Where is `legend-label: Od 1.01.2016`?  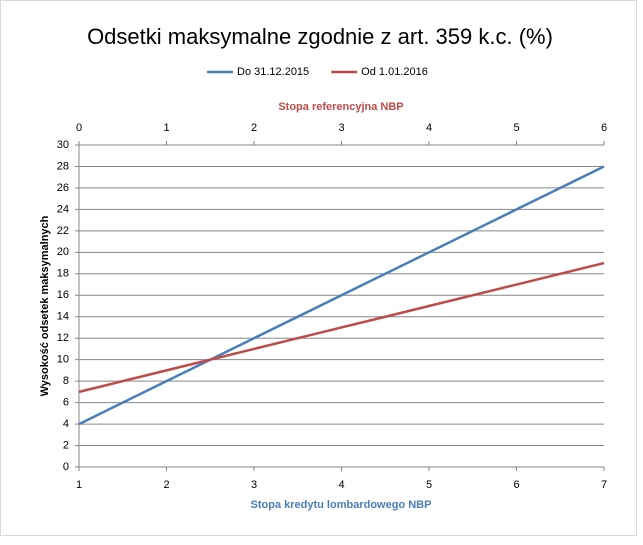
legend-label: Od 1.01.2016 is located at coordinates (394, 72).